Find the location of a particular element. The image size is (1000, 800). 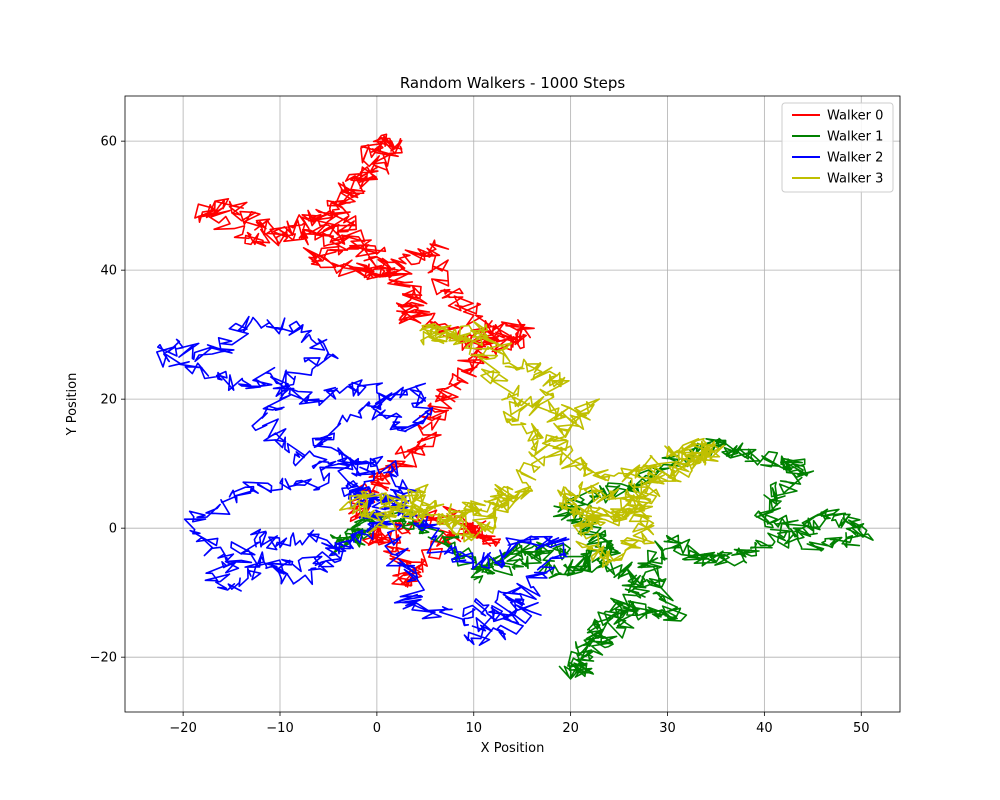

y-tick-label: 20 is located at coordinates (108, 400).